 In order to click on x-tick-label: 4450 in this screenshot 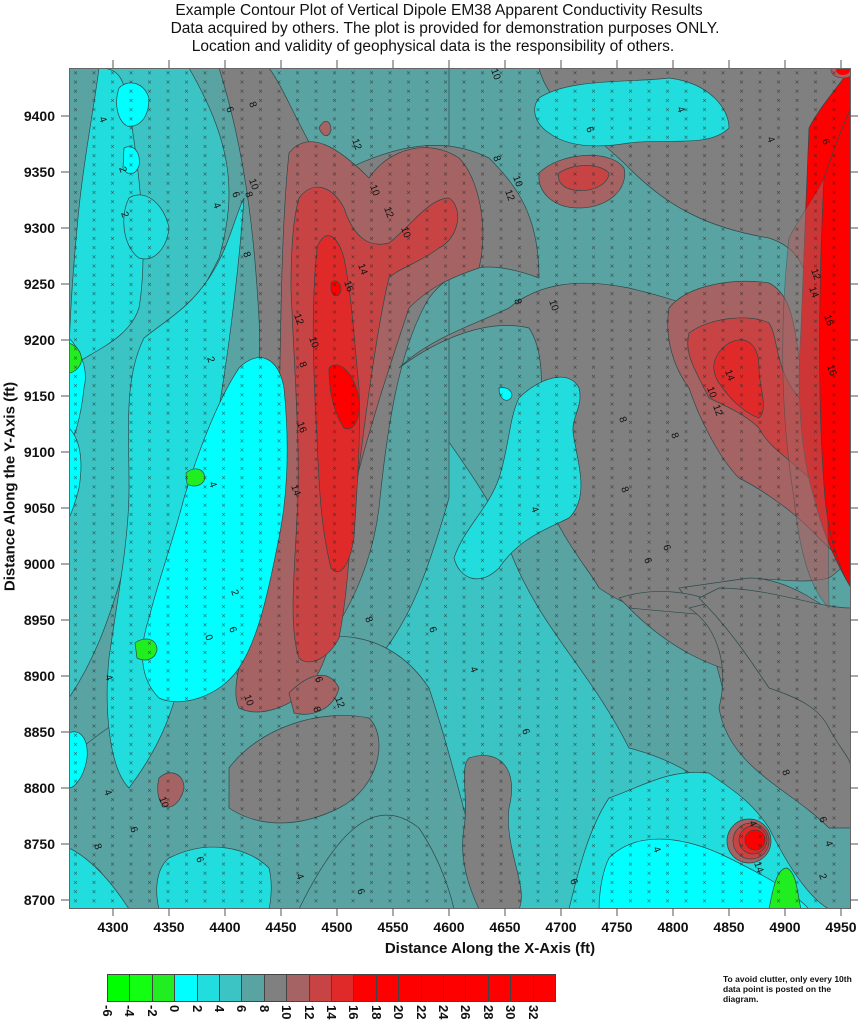, I will do `click(281, 927)`.